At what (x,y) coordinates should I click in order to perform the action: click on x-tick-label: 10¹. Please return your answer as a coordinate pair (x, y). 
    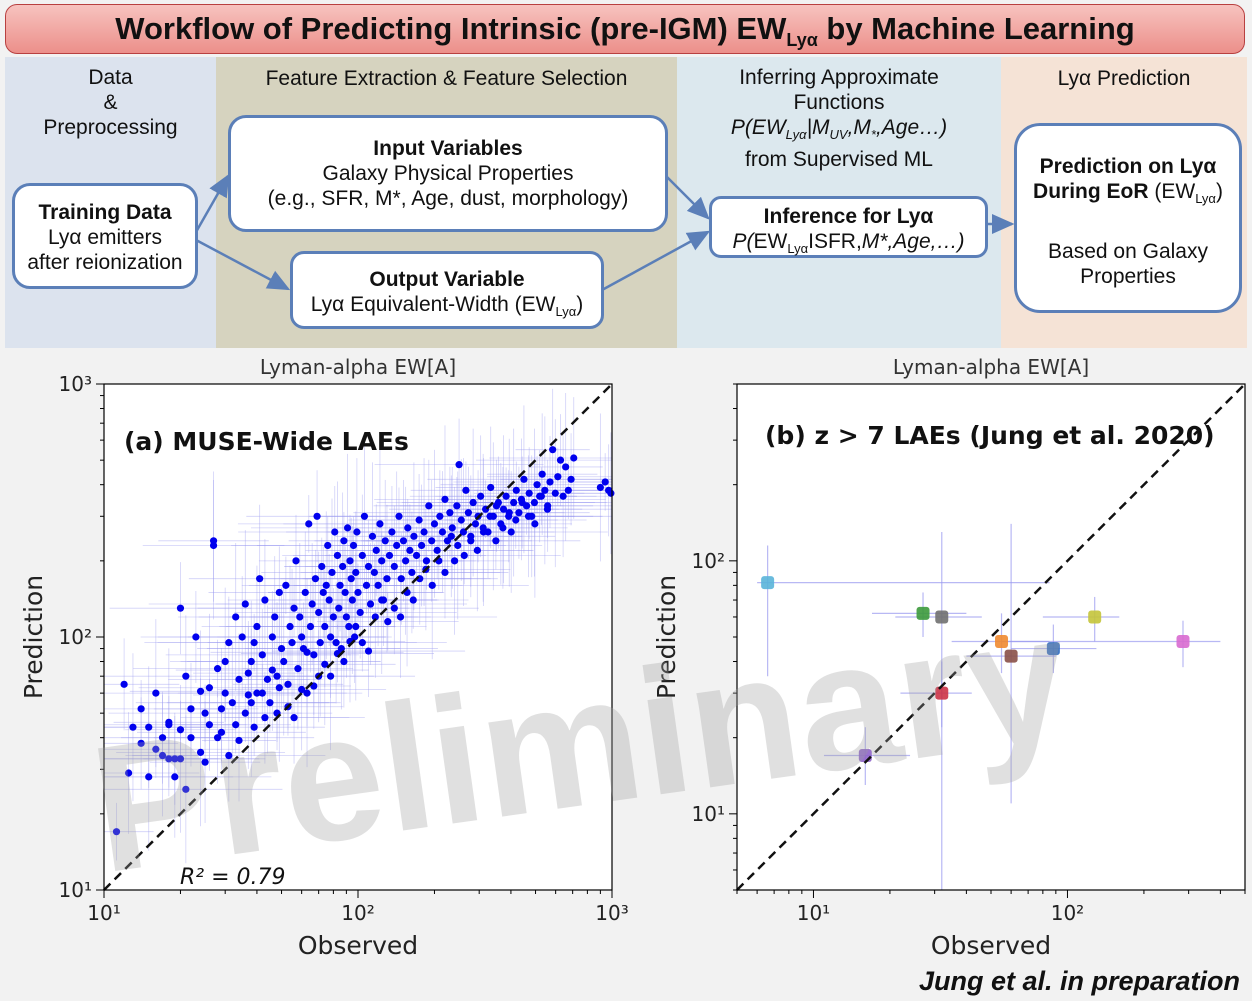
    Looking at the image, I should click on (103, 913).